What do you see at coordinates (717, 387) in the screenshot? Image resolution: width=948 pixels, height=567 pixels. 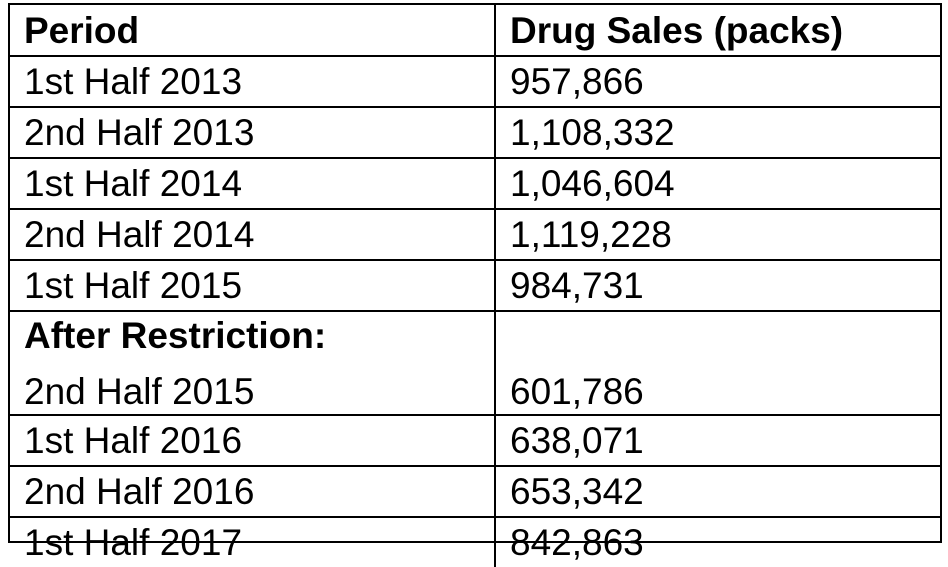 I see `sales-cell: 601,786` at bounding box center [717, 387].